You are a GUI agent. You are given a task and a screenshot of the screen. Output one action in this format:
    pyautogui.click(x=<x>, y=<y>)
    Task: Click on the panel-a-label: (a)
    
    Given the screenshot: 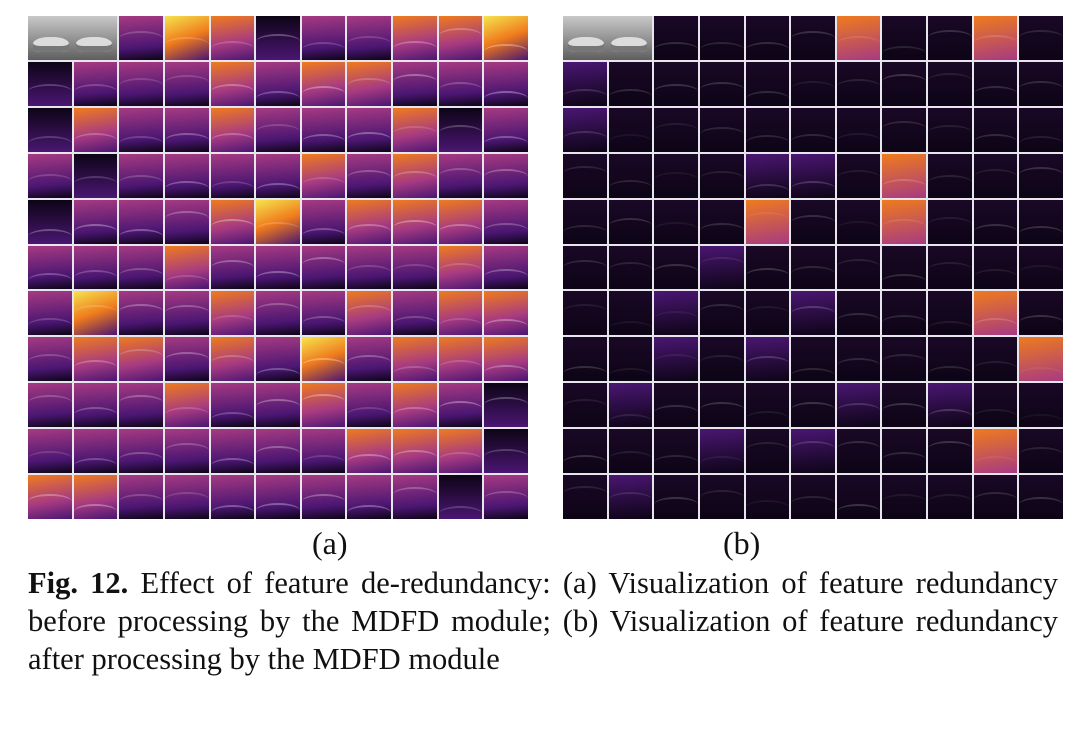 What is the action you would take?
    pyautogui.click(x=330, y=543)
    